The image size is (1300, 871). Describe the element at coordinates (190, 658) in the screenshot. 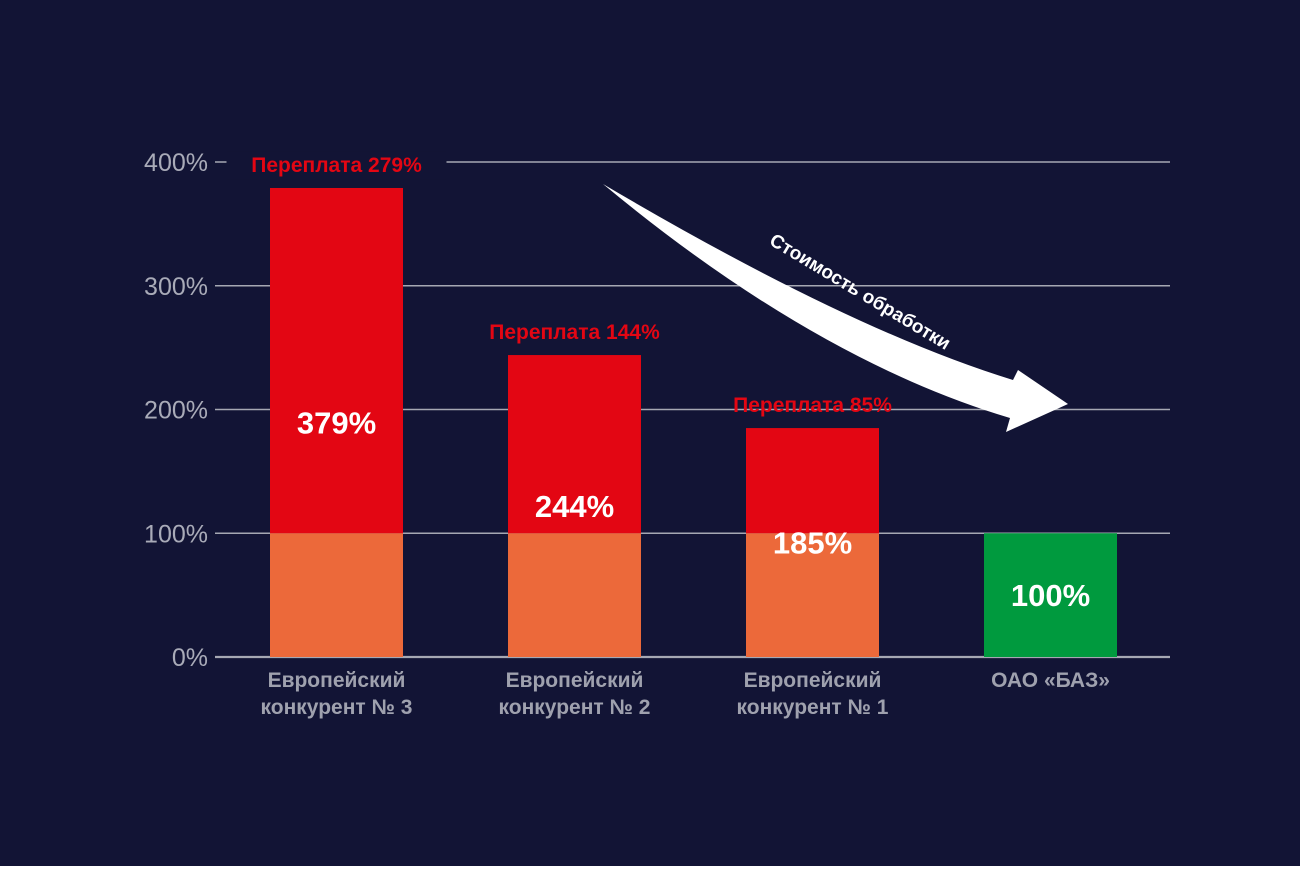

I see `y-tick-label: 0%` at that location.